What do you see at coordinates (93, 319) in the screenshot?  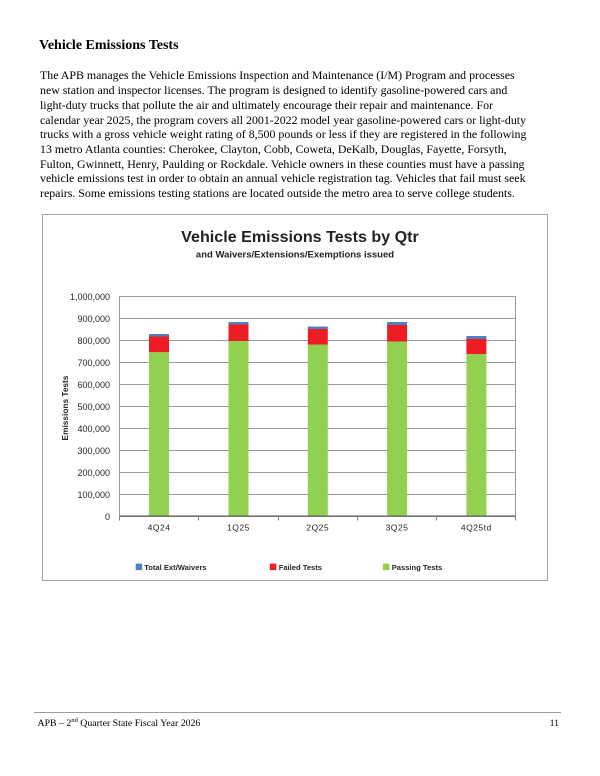 I see `svg-text: 900,000` at bounding box center [93, 319].